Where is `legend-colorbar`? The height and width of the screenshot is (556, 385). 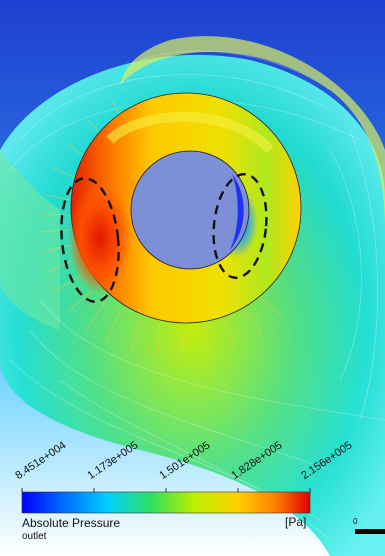
legend-colorbar is located at coordinates (166, 502).